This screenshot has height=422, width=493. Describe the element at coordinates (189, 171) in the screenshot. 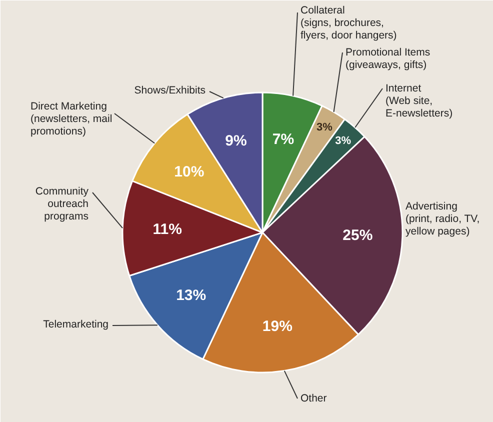

I see `data-label: 10%` at that location.